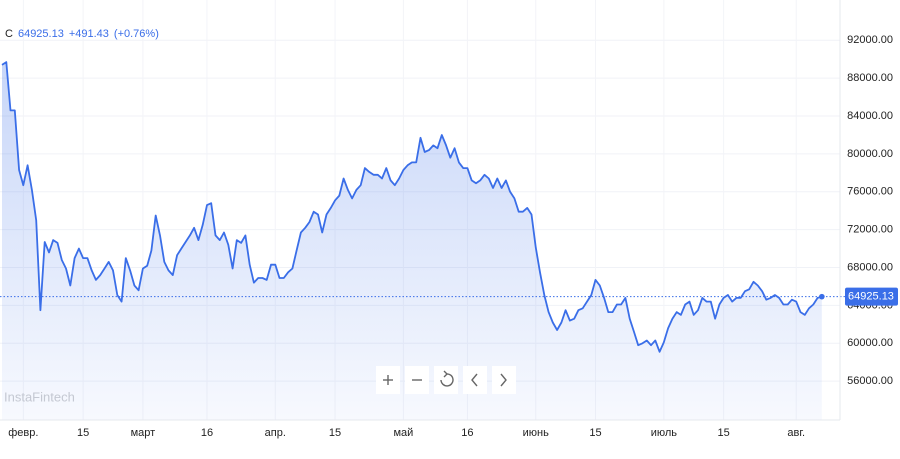  What do you see at coordinates (870, 40) in the screenshot?
I see `y-tick-label: 92000.00` at bounding box center [870, 40].